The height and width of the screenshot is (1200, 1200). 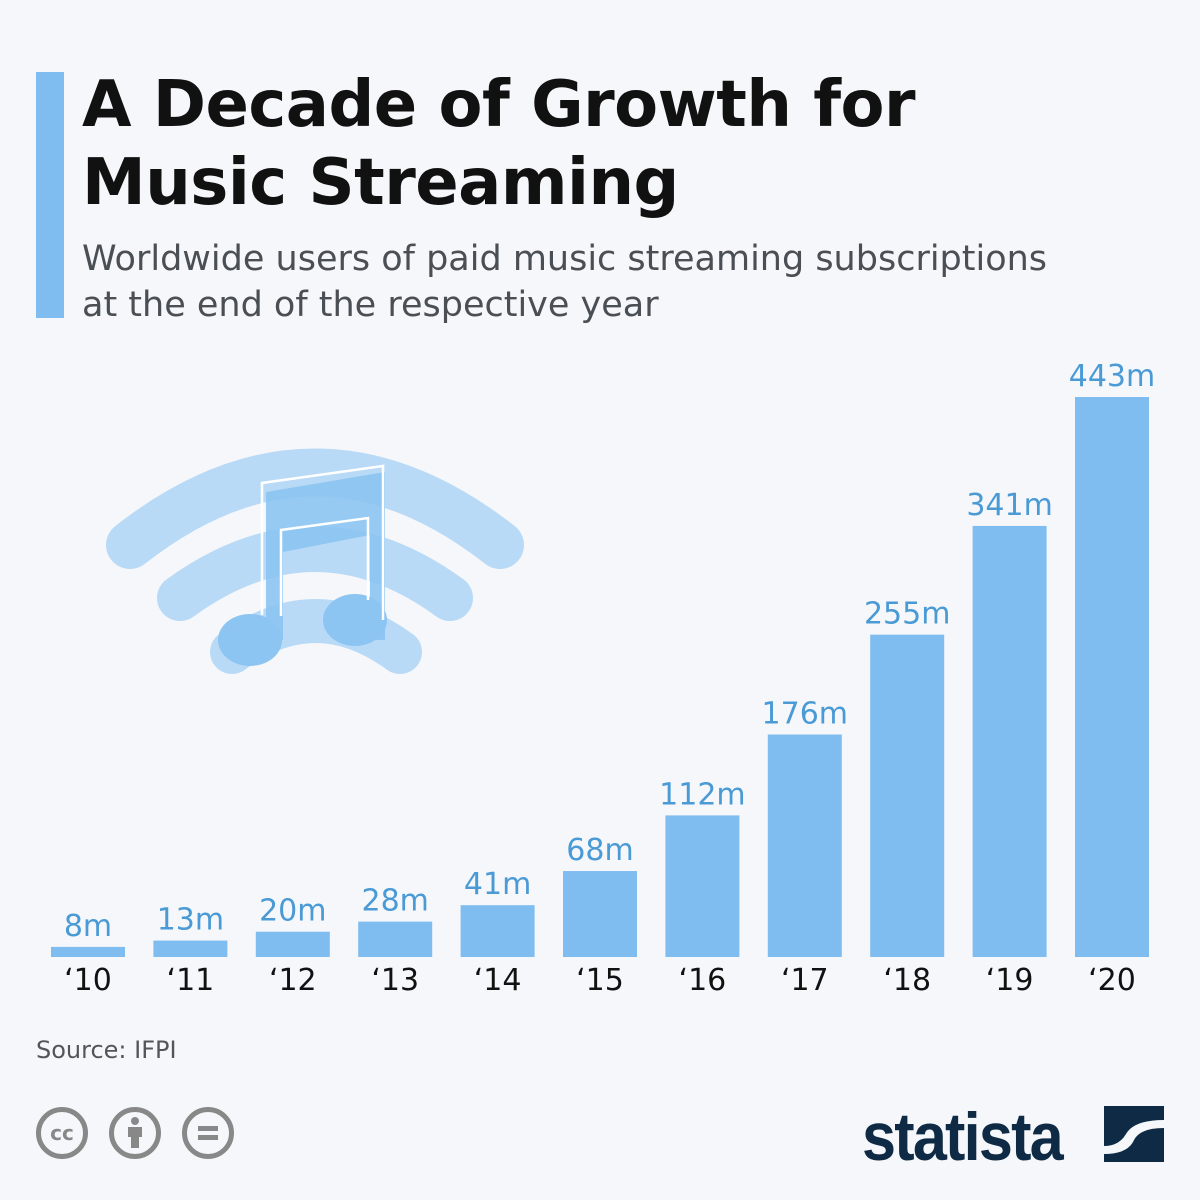 What do you see at coordinates (497, 884) in the screenshot?
I see `value-label: 41m` at bounding box center [497, 884].